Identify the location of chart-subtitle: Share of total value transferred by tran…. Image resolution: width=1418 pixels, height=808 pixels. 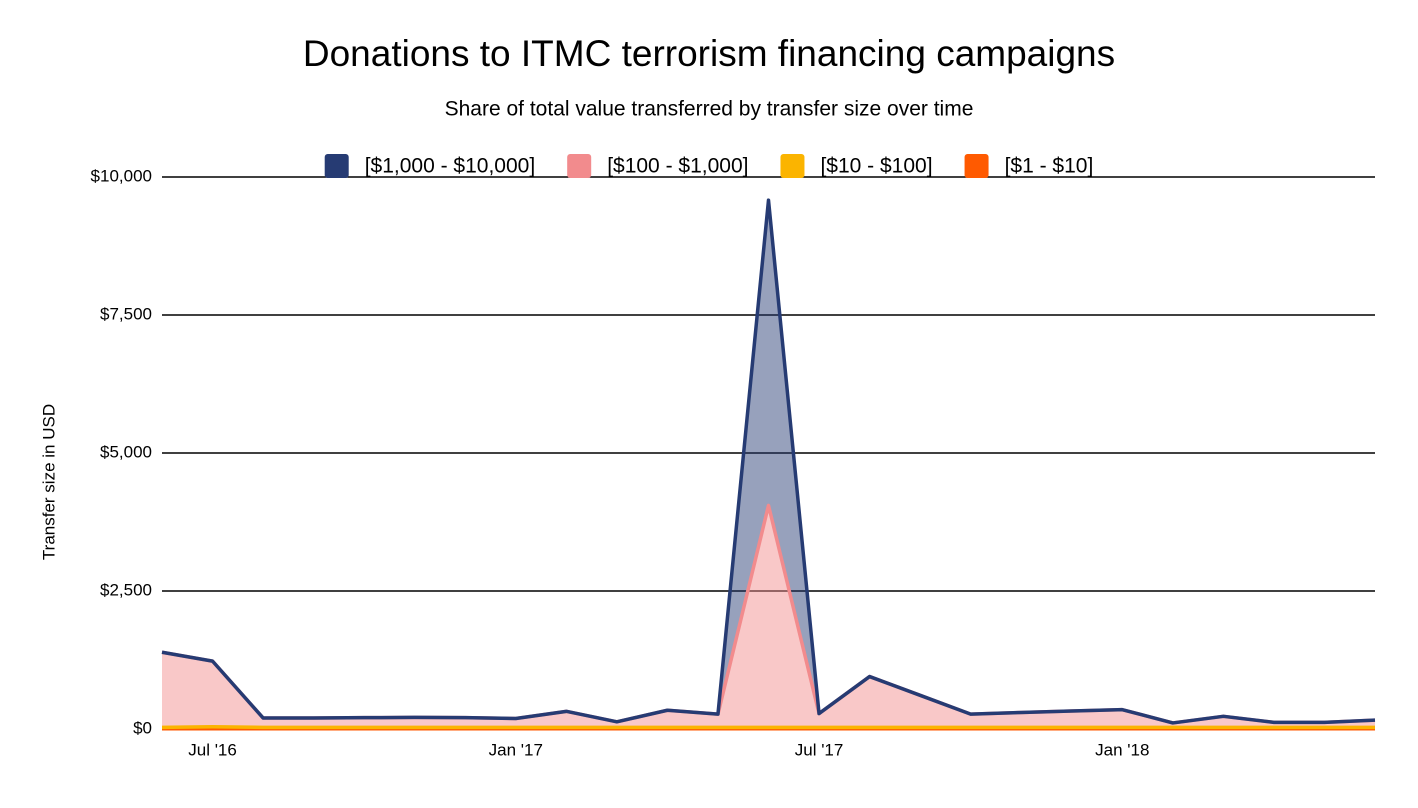
(709, 109).